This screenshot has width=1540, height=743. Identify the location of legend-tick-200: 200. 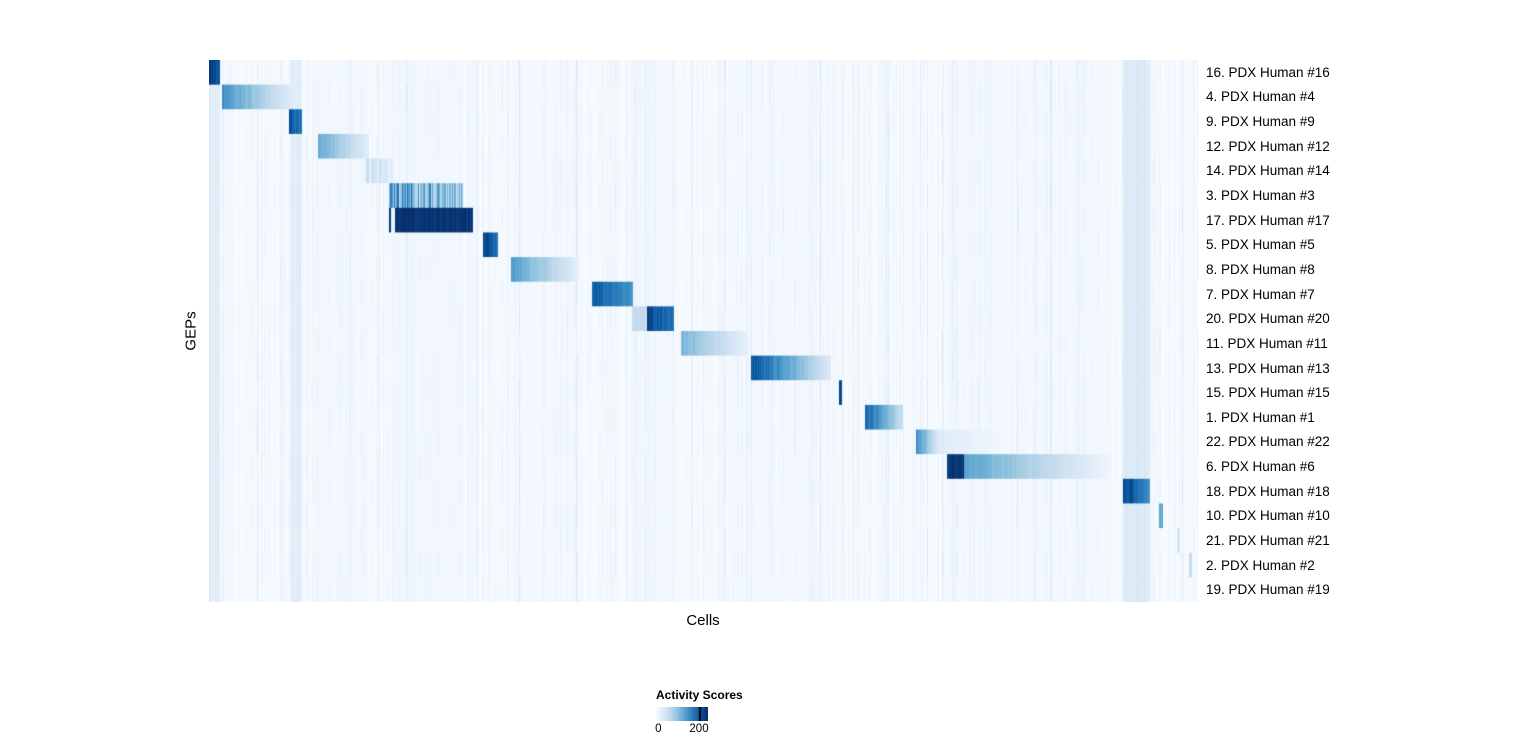
(699, 729).